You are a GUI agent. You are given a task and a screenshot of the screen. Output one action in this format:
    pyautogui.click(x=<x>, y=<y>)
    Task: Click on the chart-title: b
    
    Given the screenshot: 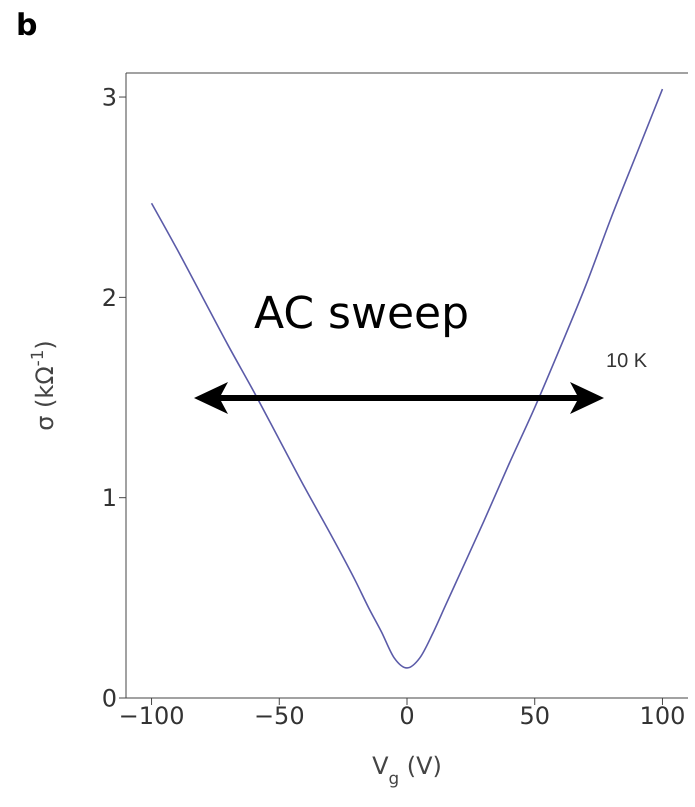 What is the action you would take?
    pyautogui.click(x=27, y=25)
    